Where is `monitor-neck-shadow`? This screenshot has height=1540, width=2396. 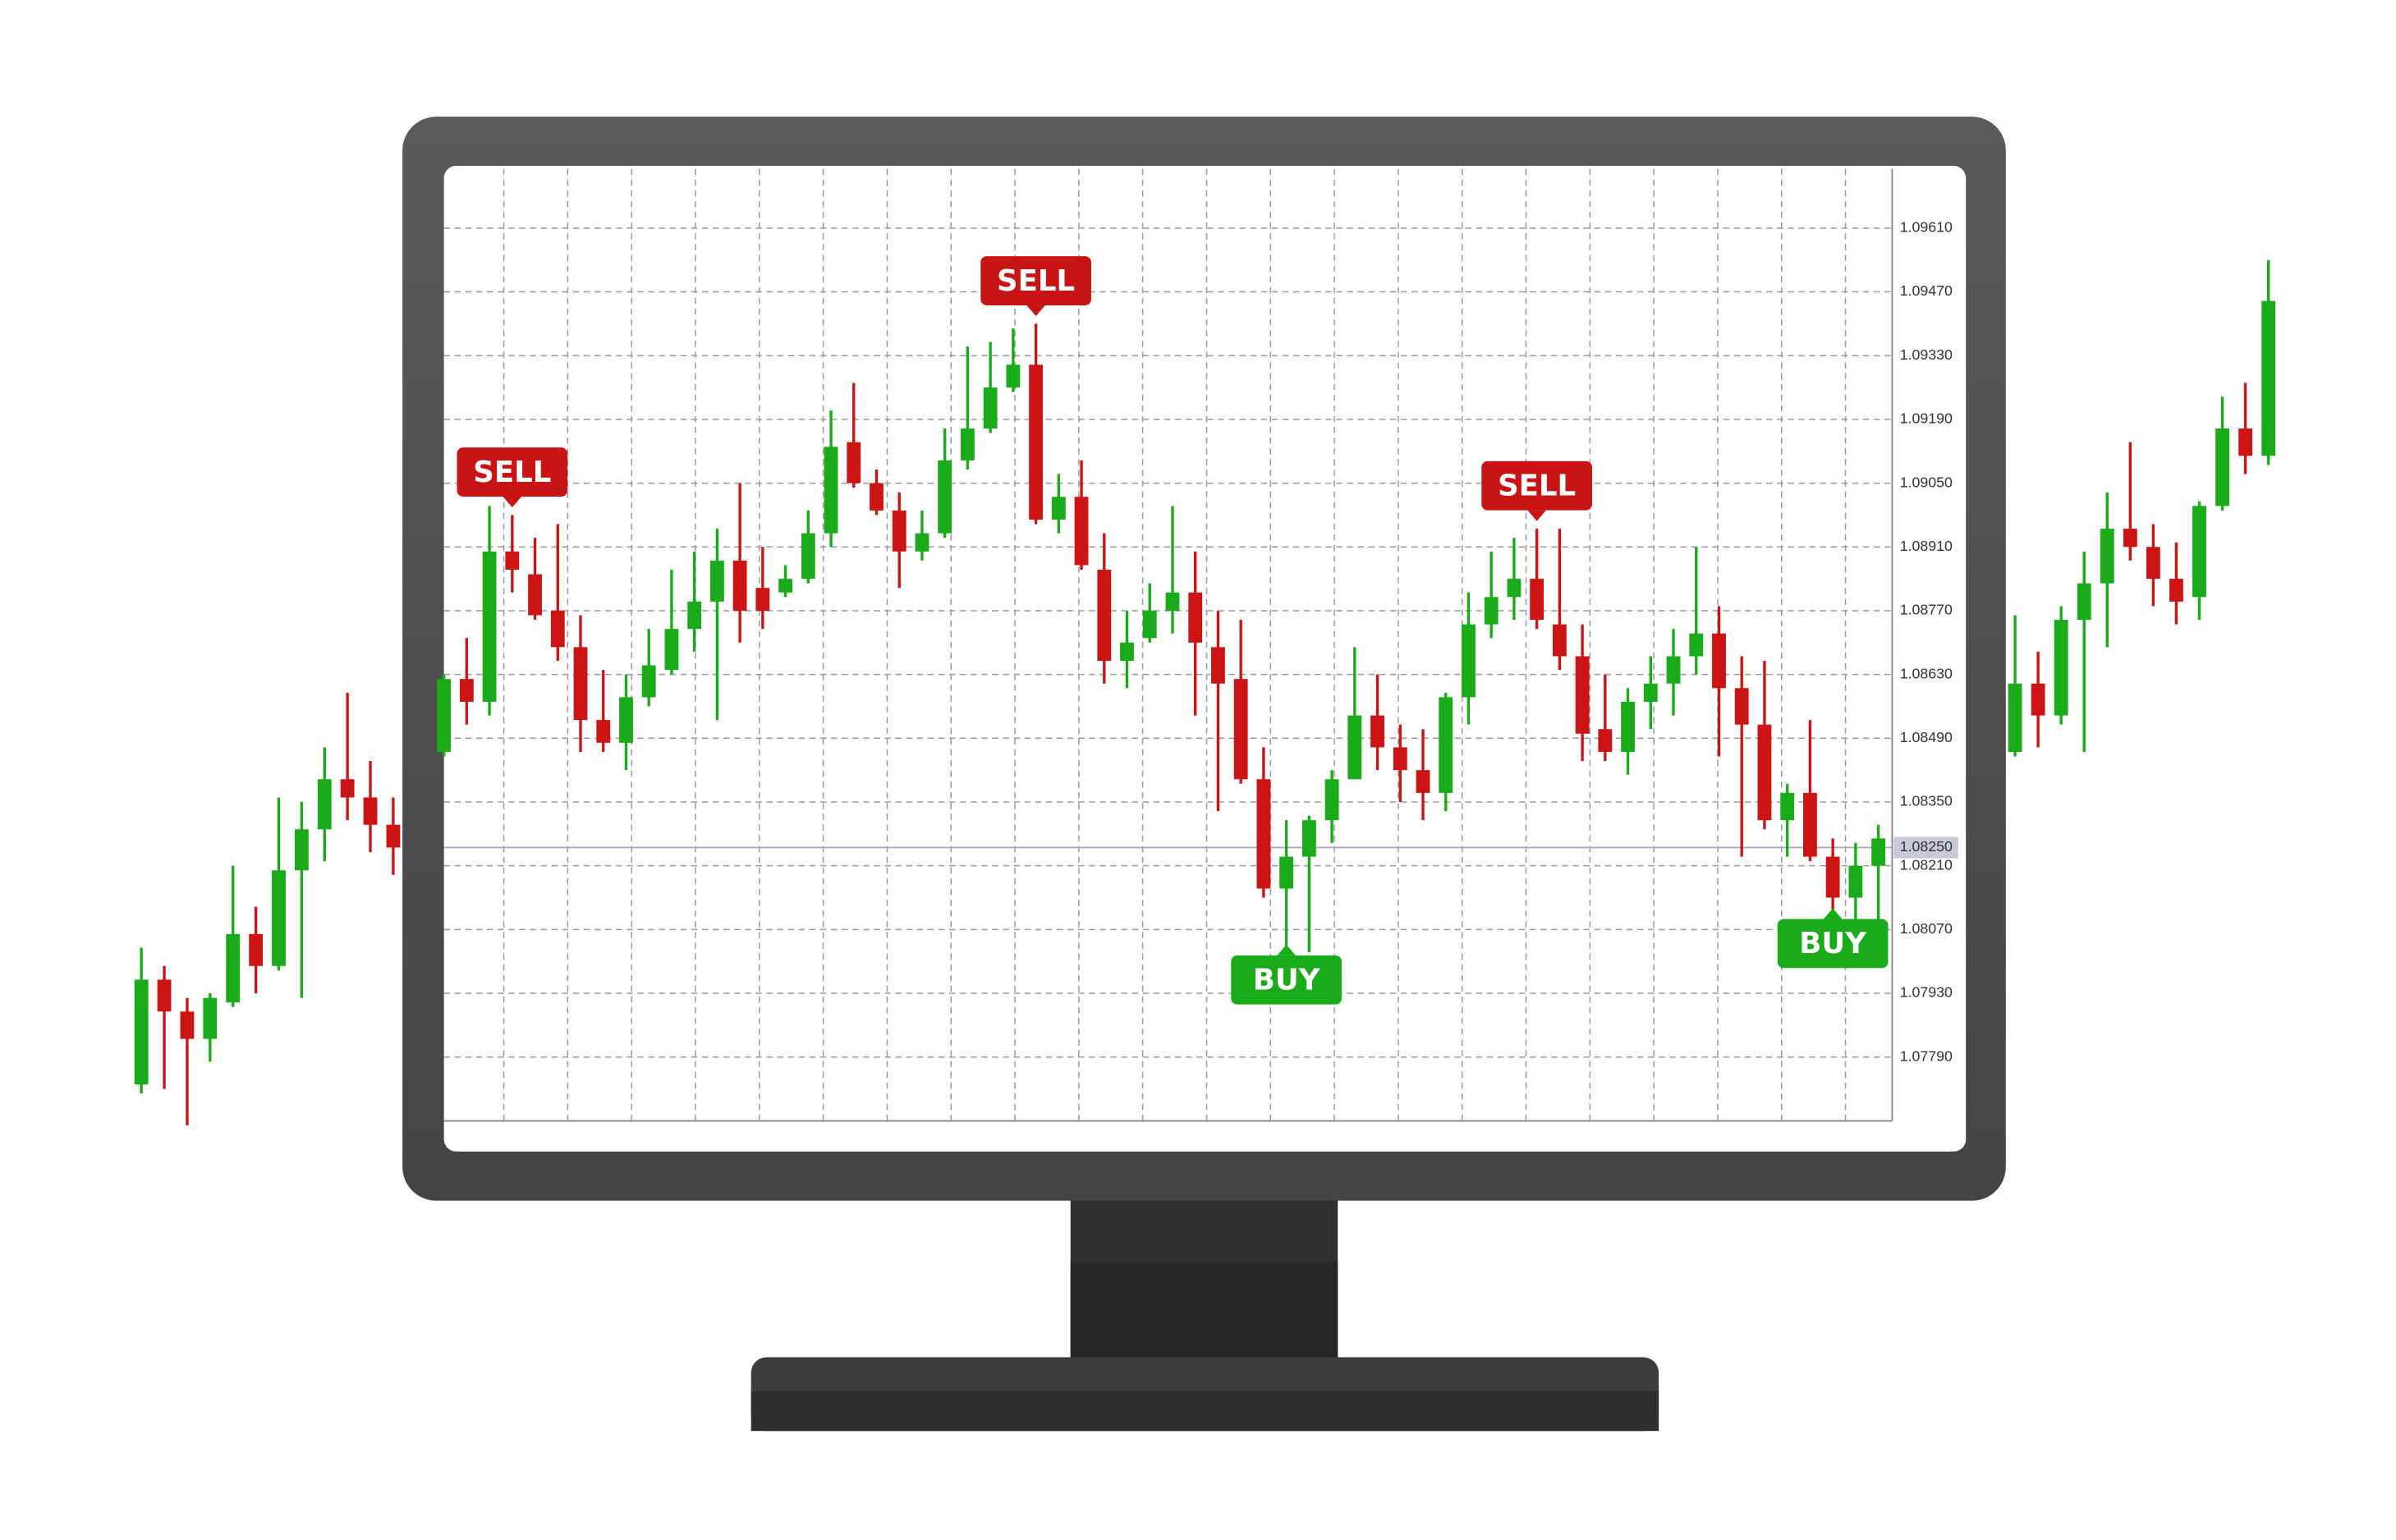 monitor-neck-shadow is located at coordinates (1204, 1310).